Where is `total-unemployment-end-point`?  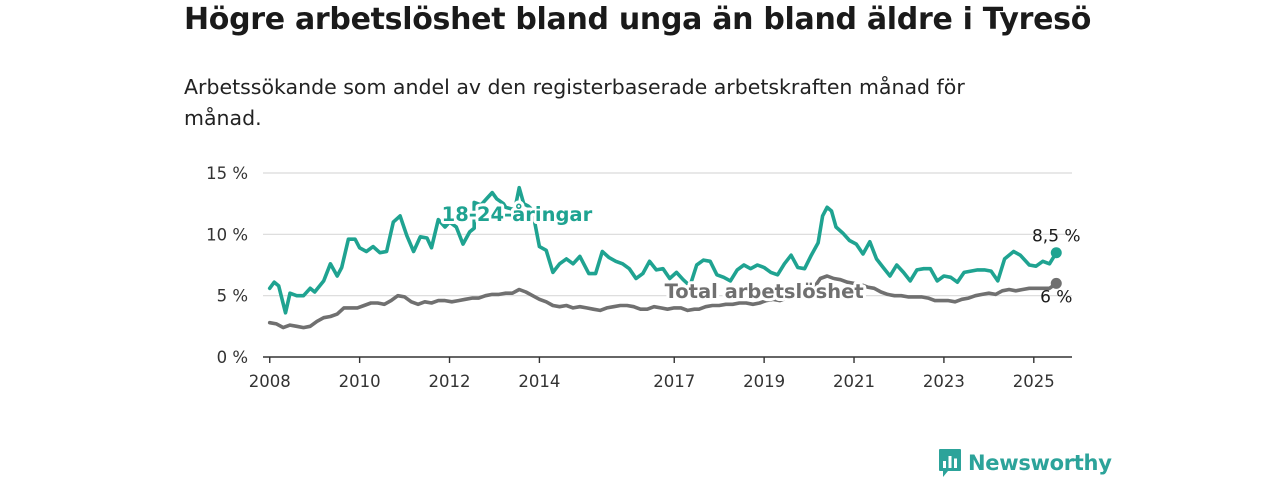 total-unemployment-end-point is located at coordinates (1056, 283).